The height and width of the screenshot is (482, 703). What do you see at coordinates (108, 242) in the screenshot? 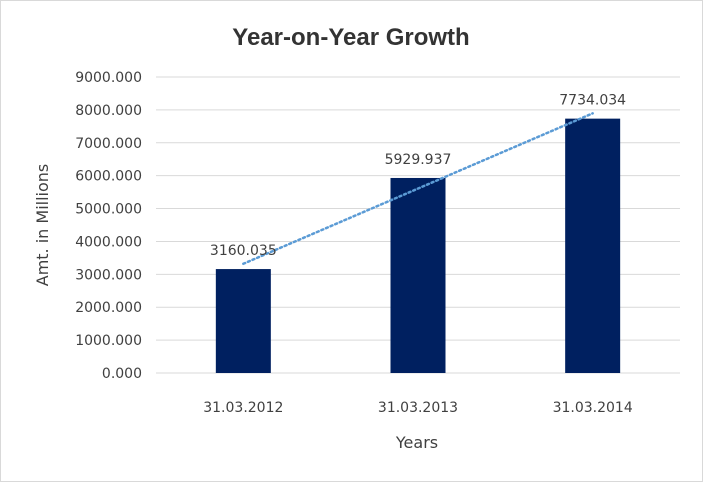
I see `y-tick-label: 4000.000` at bounding box center [108, 242].